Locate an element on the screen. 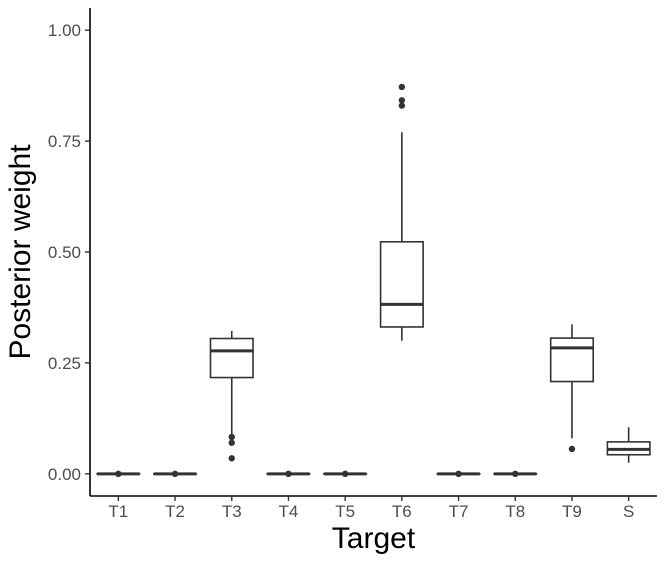  box-T5 is located at coordinates (345, 474).